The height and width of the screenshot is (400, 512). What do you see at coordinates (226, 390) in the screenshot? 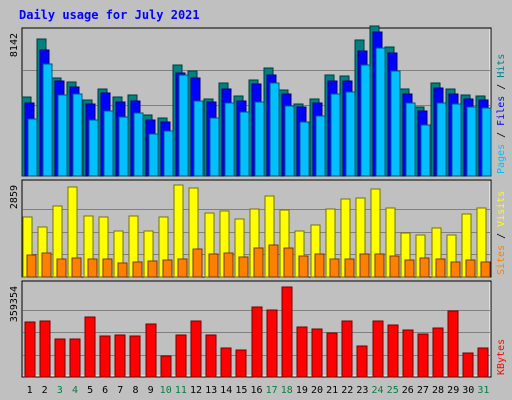
I see `day-label-14: 14` at bounding box center [226, 390].